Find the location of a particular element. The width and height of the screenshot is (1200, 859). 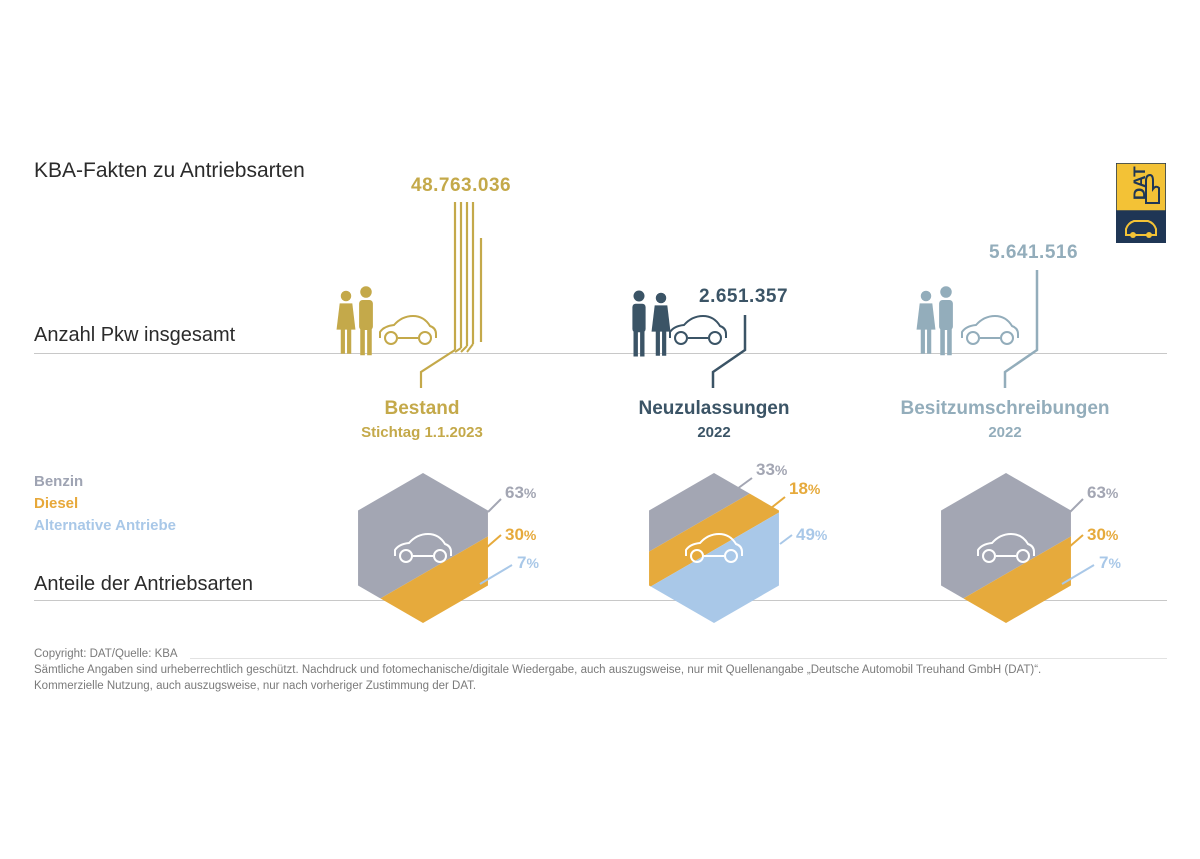

category-subtitle-neuzulassungen: 2022 is located at coordinates (714, 432).